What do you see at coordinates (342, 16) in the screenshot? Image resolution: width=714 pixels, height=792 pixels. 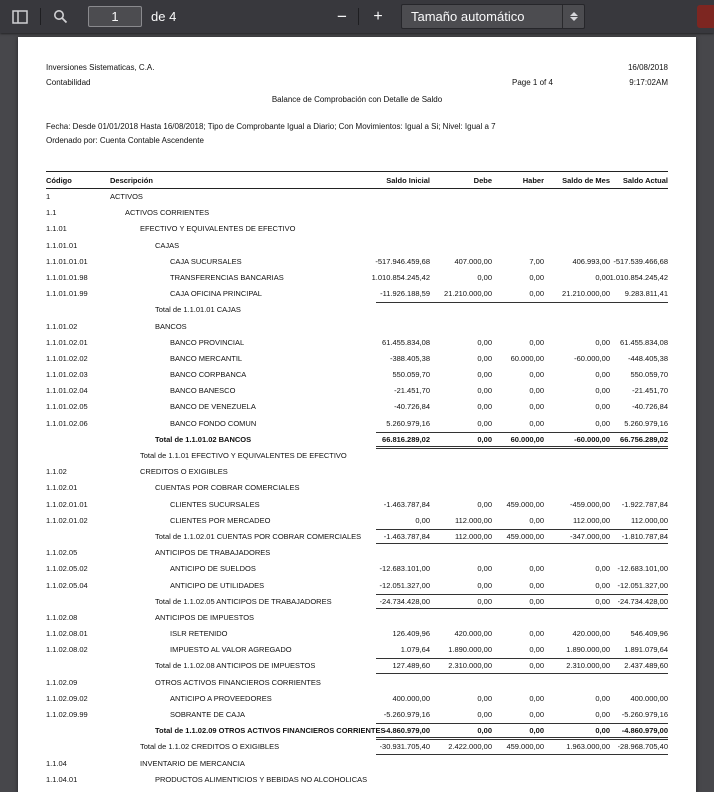 I see `zoom-out-button: −` at bounding box center [342, 16].